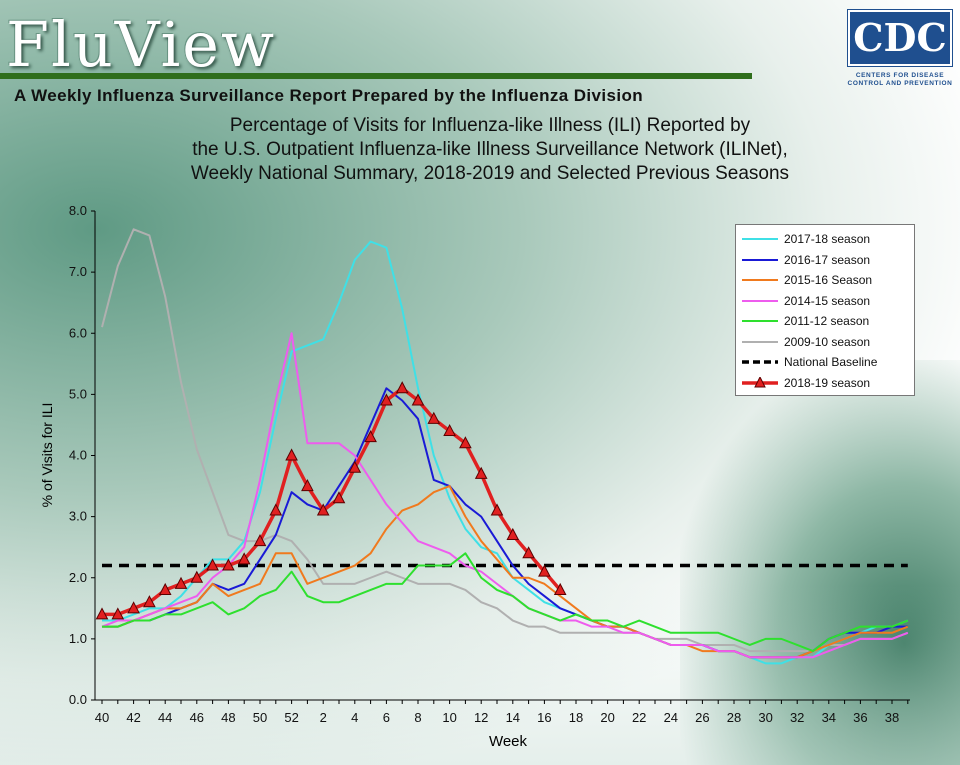 This screenshot has width=960, height=765. Describe the element at coordinates (417, 717) in the screenshot. I see `x-tick-label: 8` at that location.